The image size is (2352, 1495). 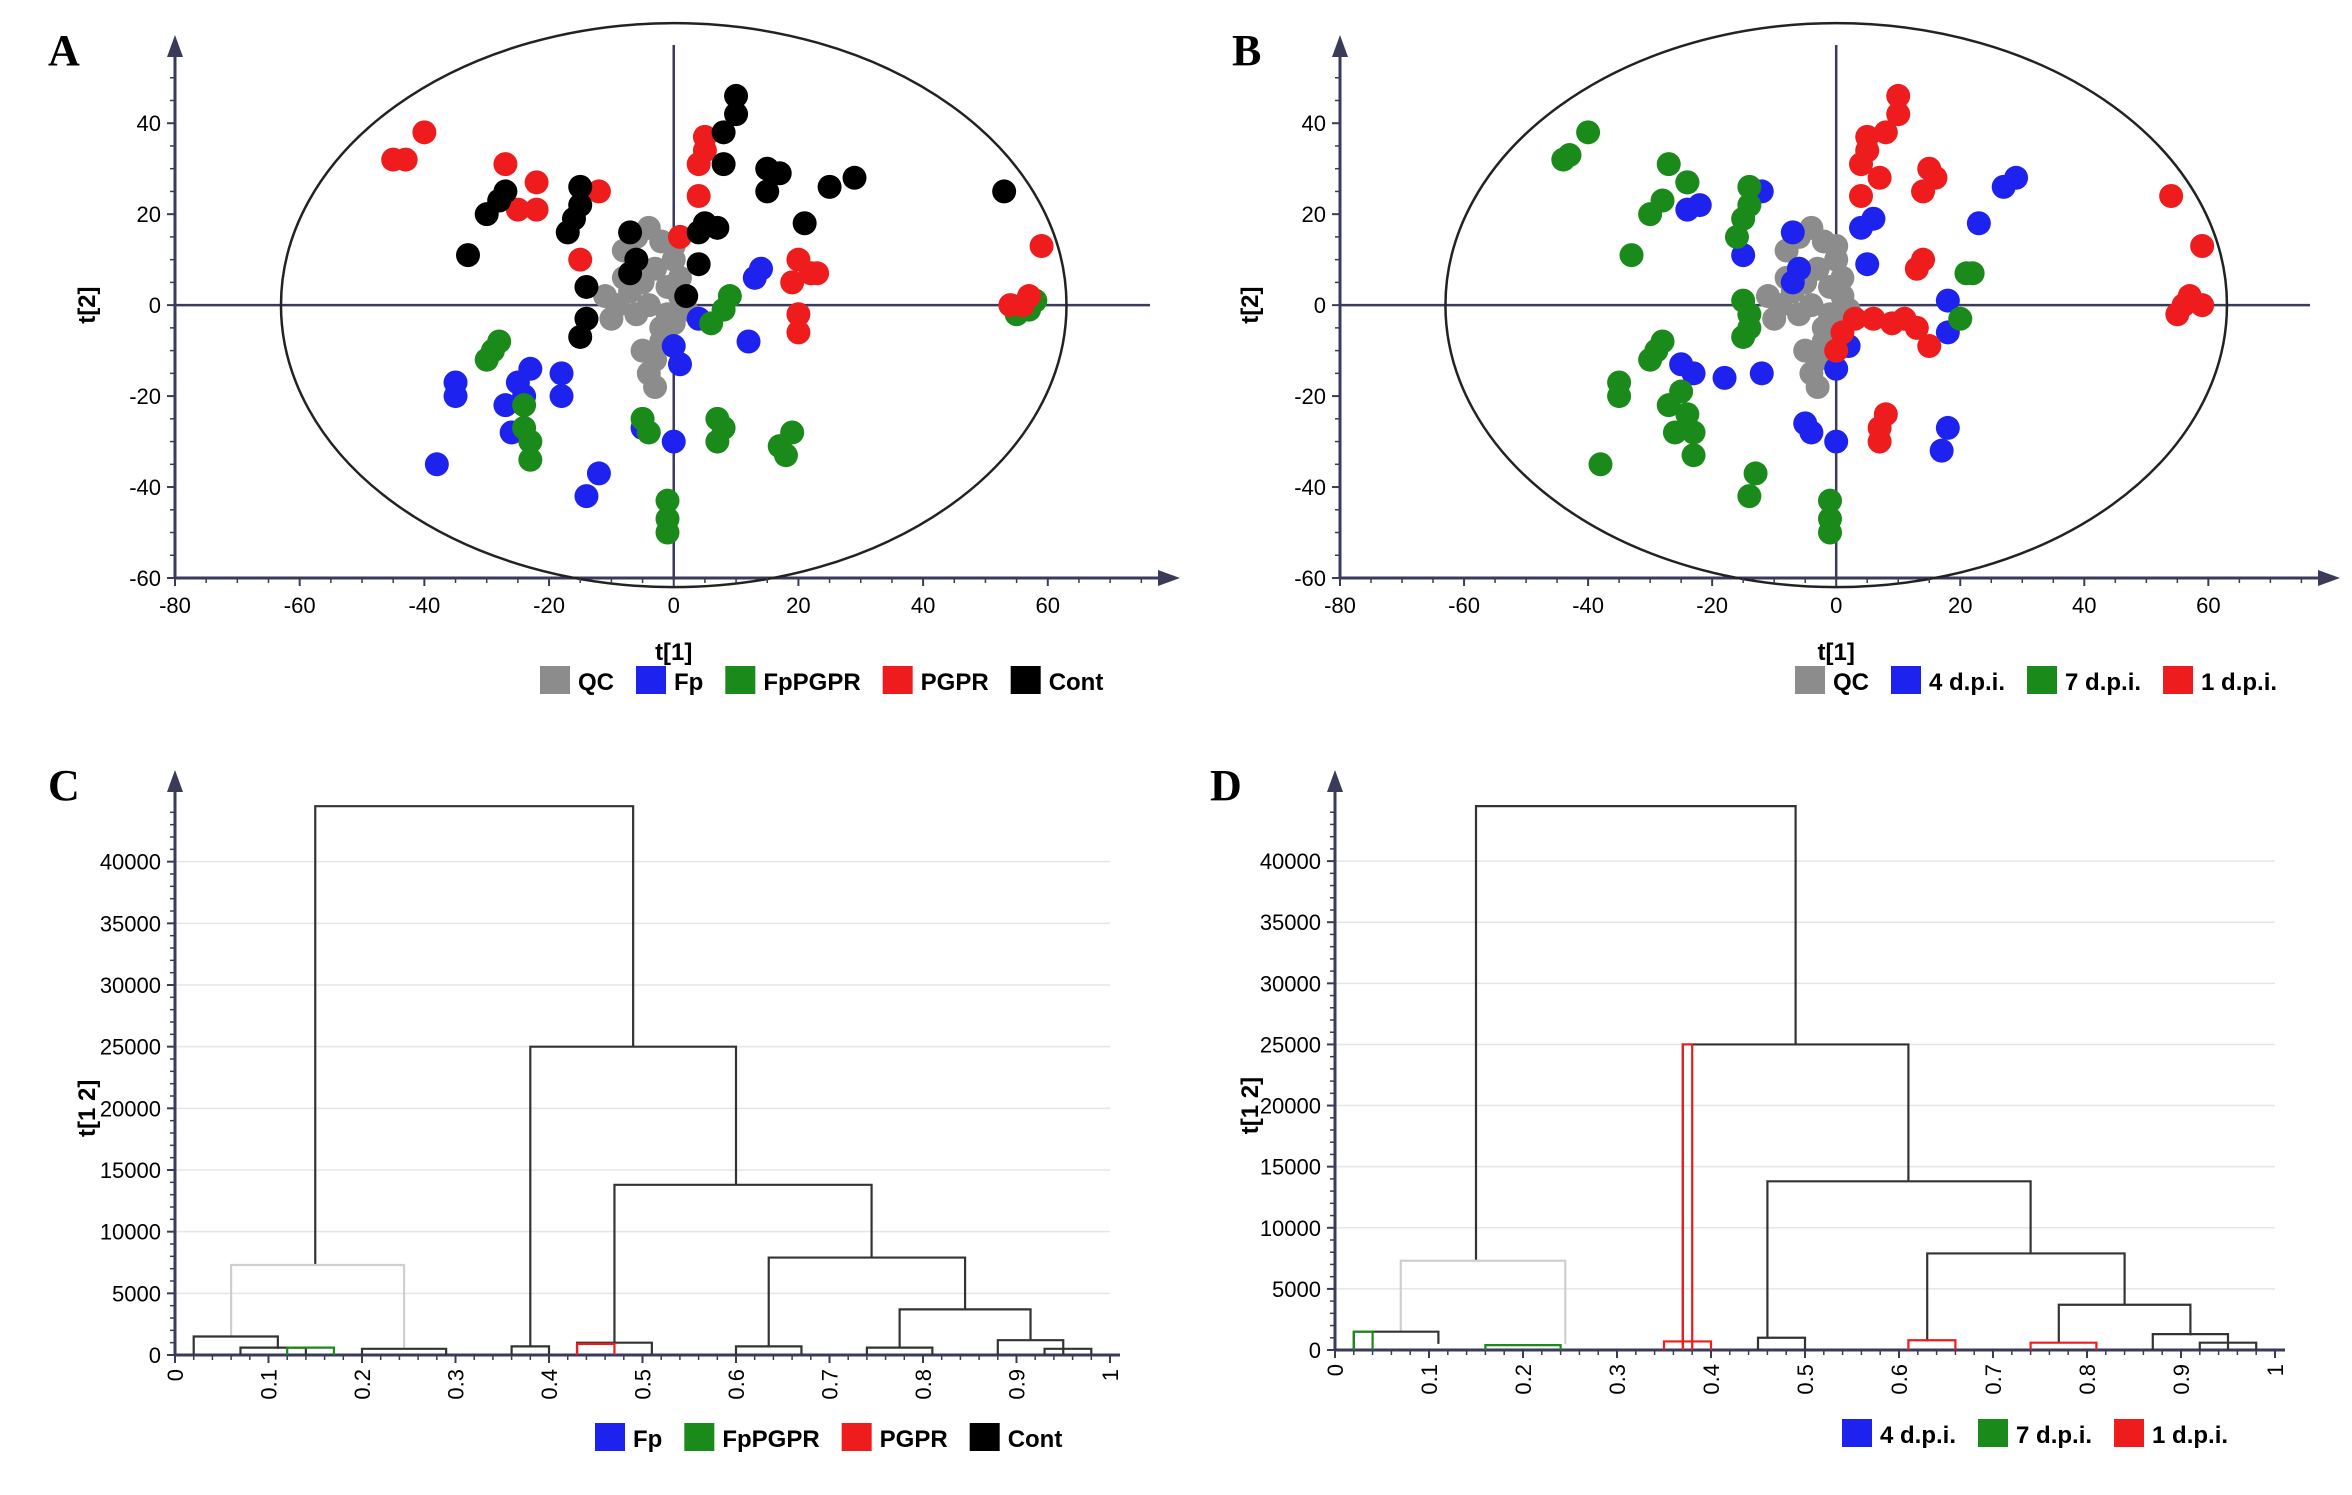 What do you see at coordinates (2087, 1379) in the screenshot?
I see `x-tick-label: 0.8` at bounding box center [2087, 1379].